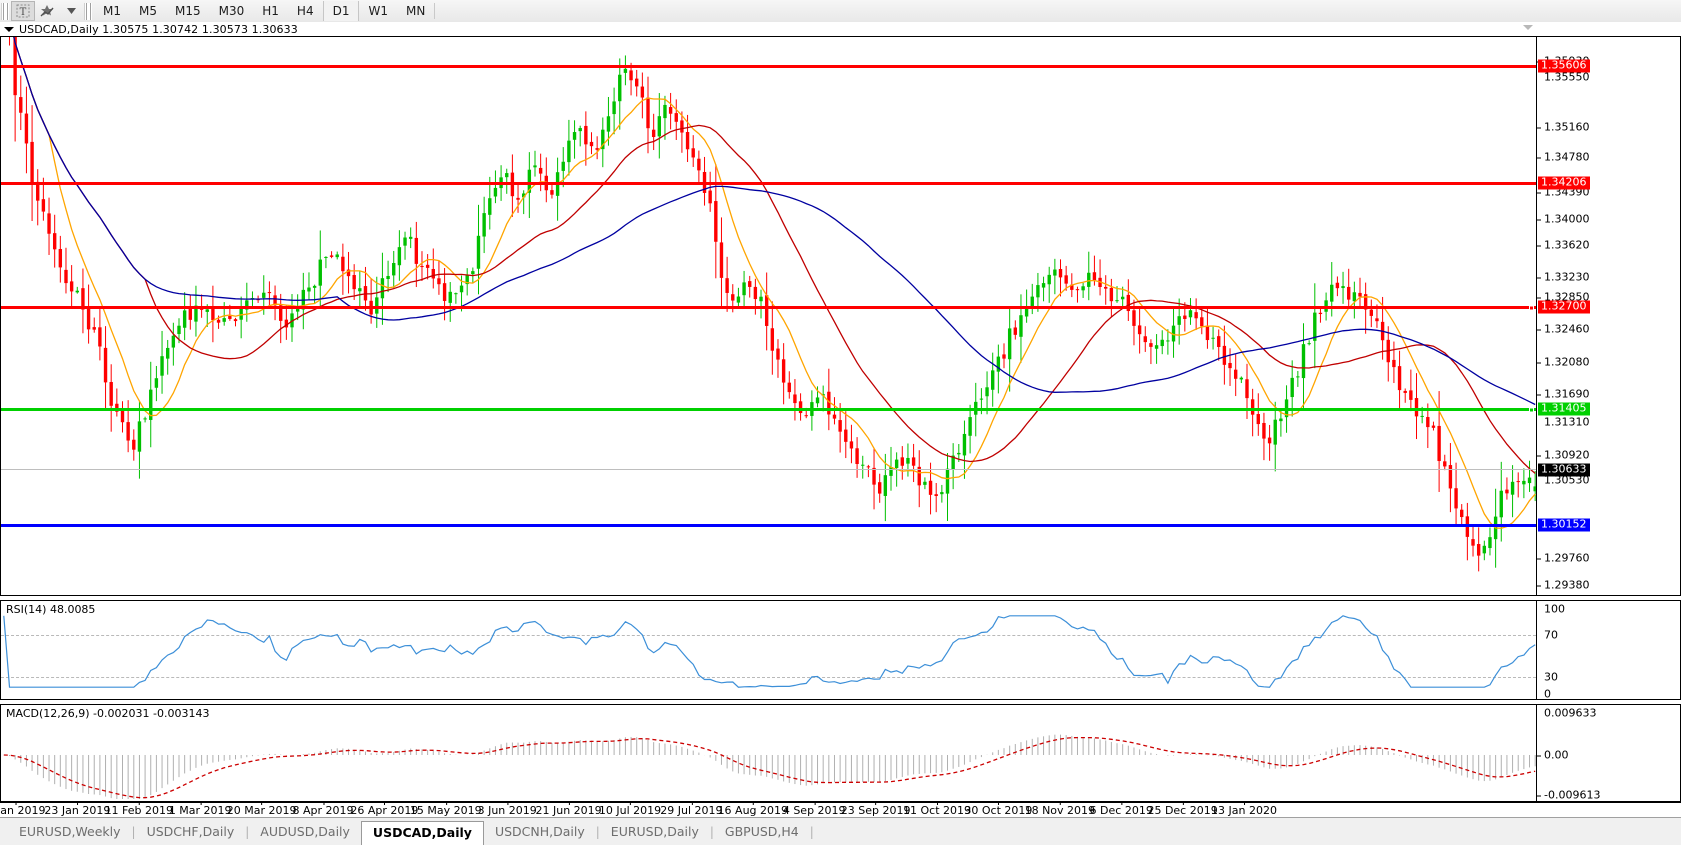  Describe the element at coordinates (190, 831) in the screenshot. I see `tab-usdchf-daily: USDCHF,Daily` at that location.